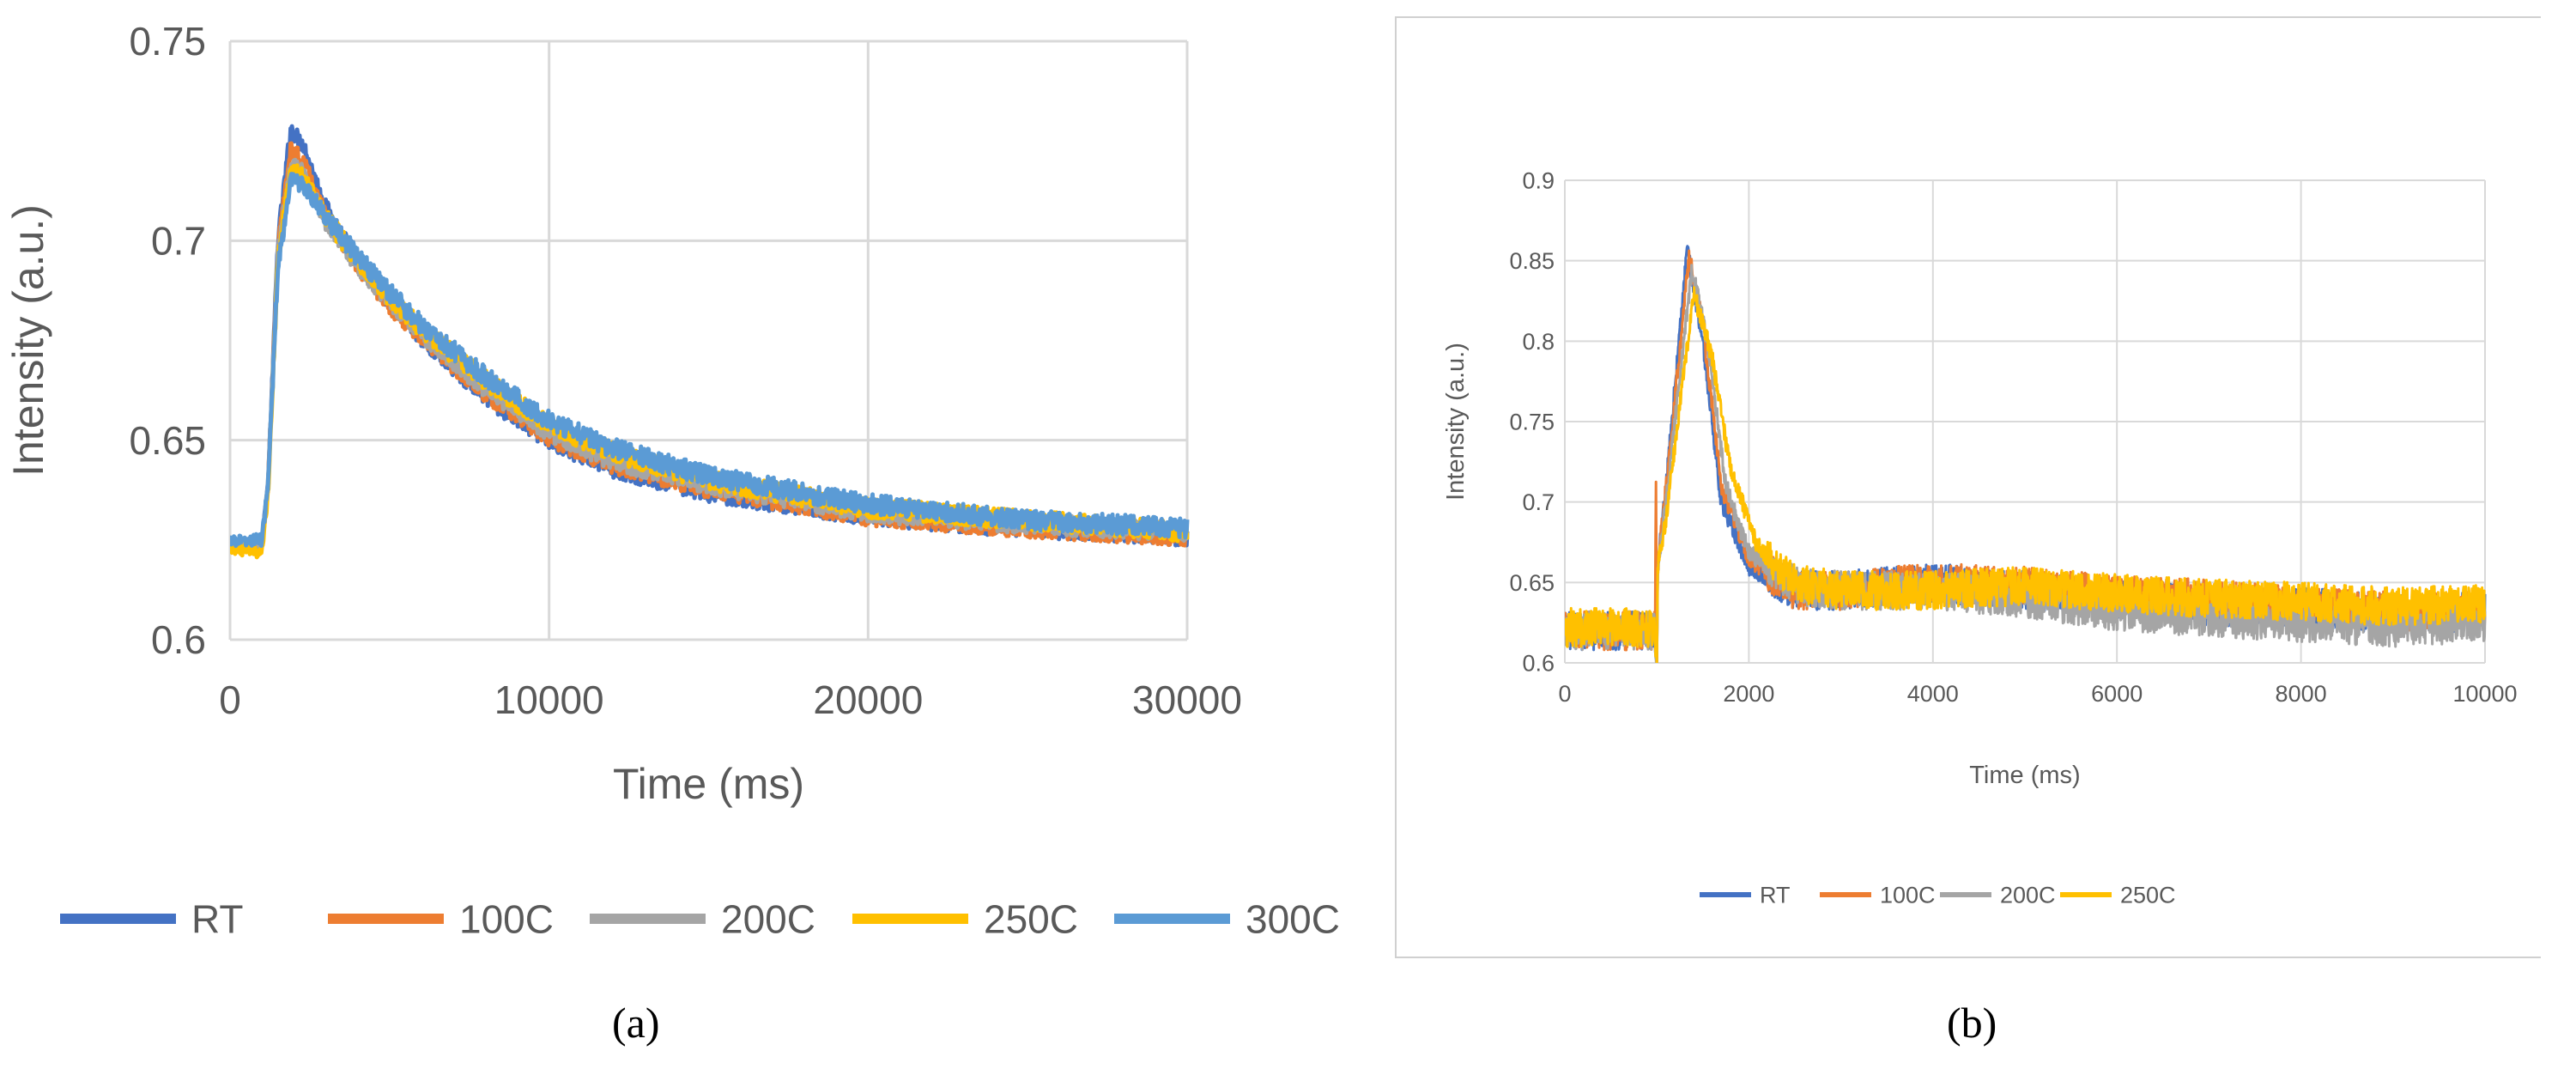  Describe the element at coordinates (2117, 694) in the screenshot. I see `x-tick-label: 6000` at that location.